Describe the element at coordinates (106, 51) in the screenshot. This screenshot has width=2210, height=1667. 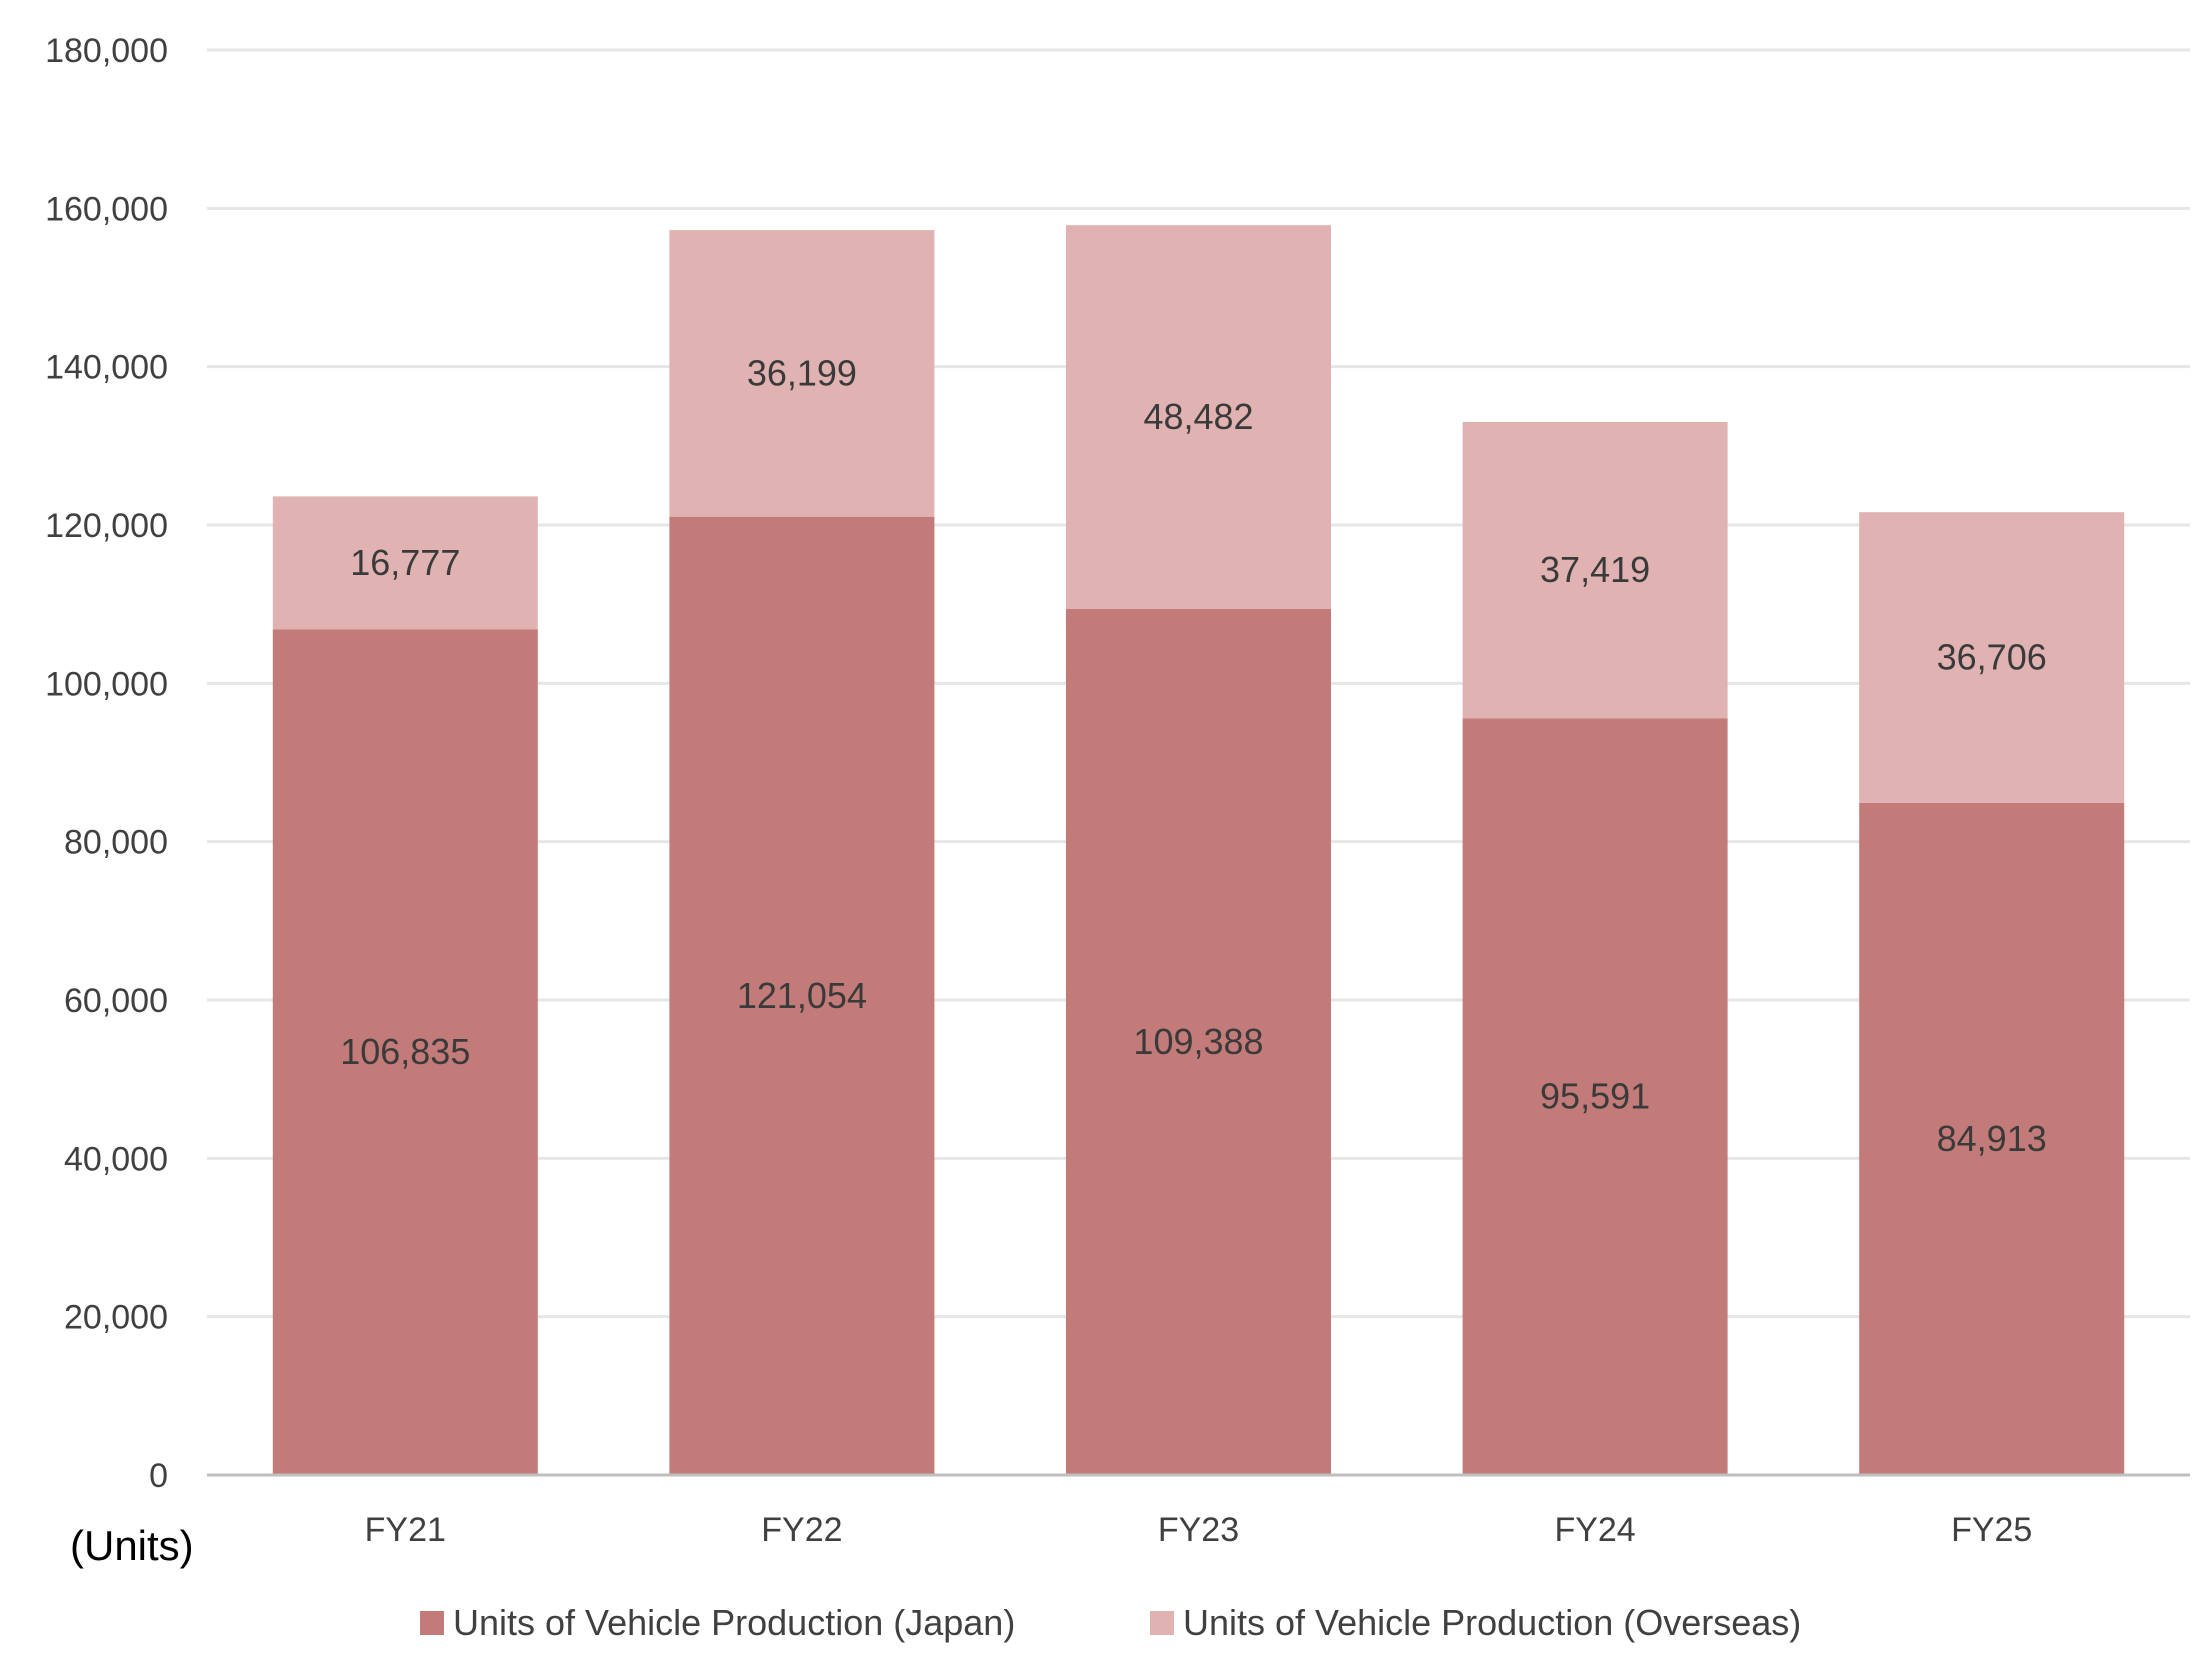
I see `y-tick-label: 180,000` at that location.